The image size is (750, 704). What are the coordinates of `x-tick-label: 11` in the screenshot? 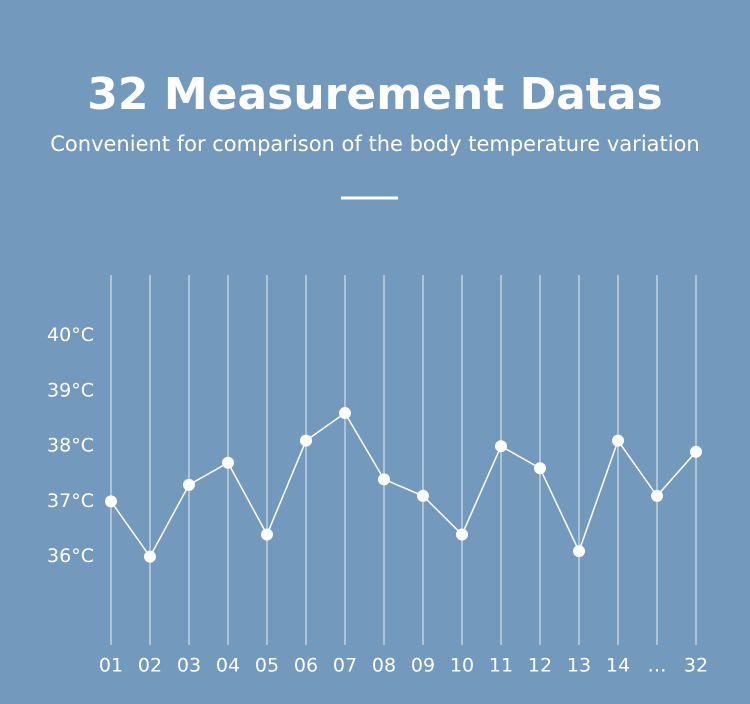 It's located at (501, 666).